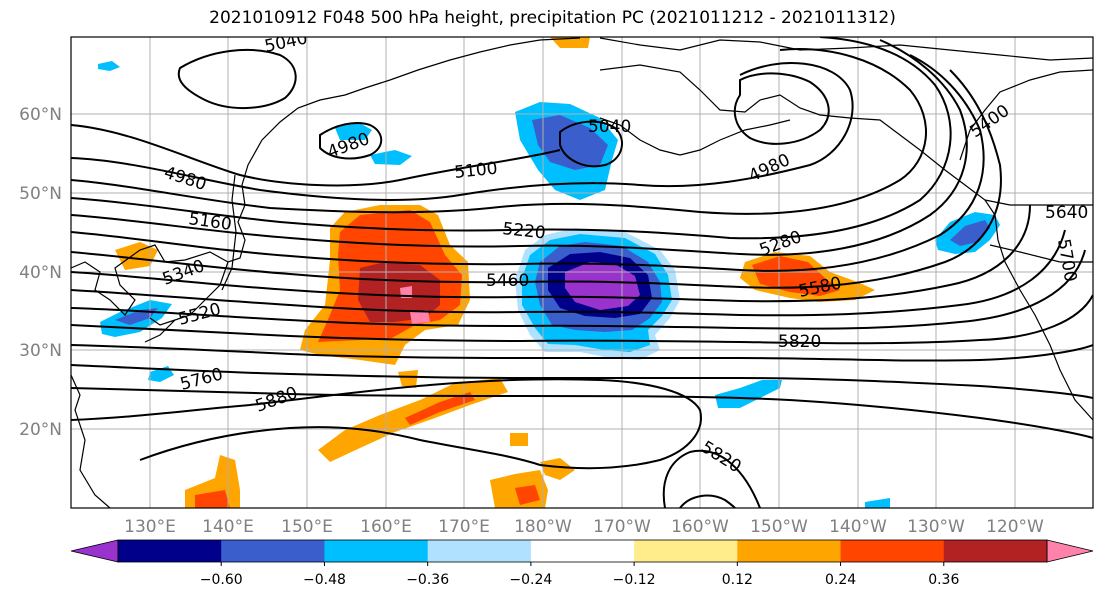 Image resolution: width=1105 pixels, height=601 pixels. What do you see at coordinates (94, 551) in the screenshot?
I see `colorbar-extend-left` at bounding box center [94, 551].